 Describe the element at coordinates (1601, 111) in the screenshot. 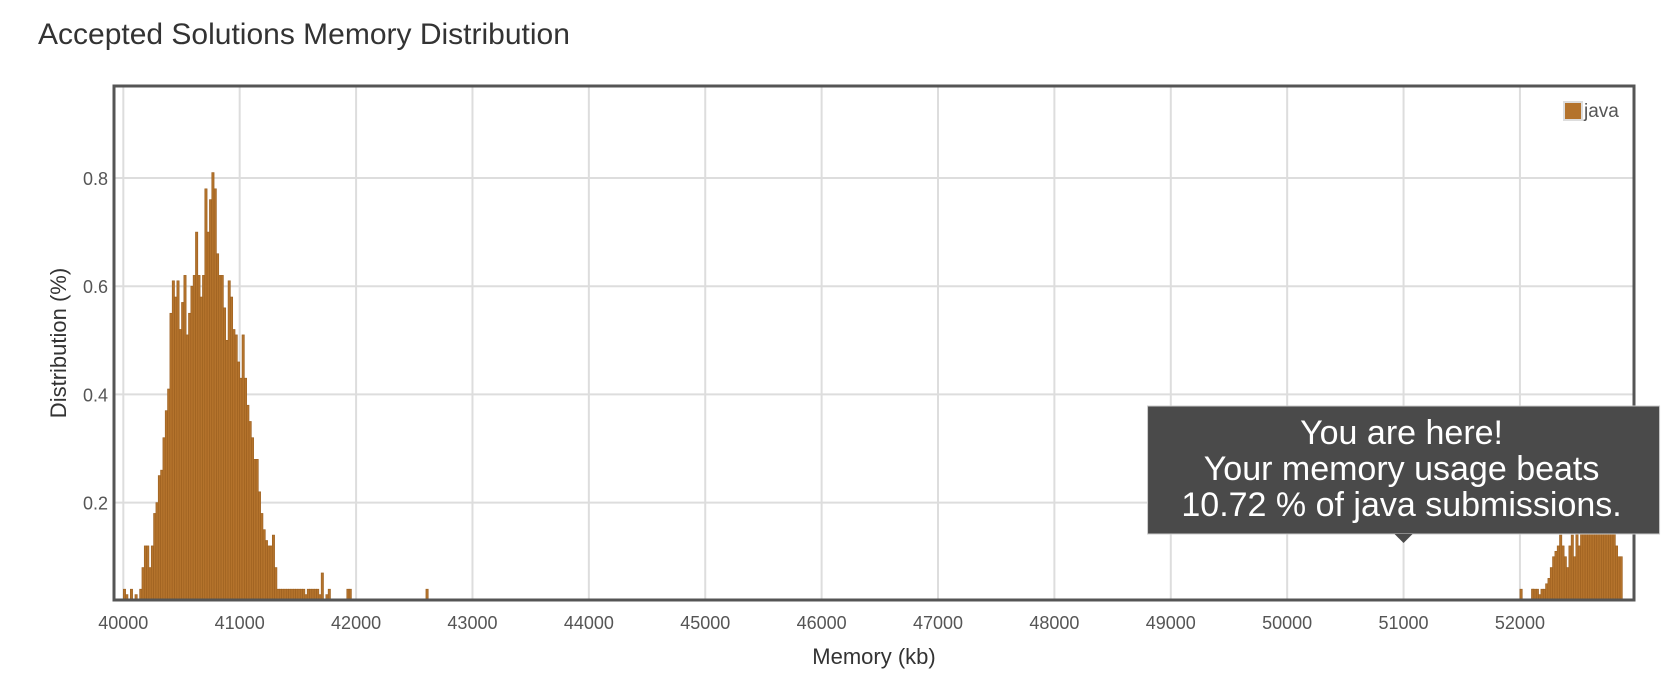

I see `legend-label-java: java` at that location.